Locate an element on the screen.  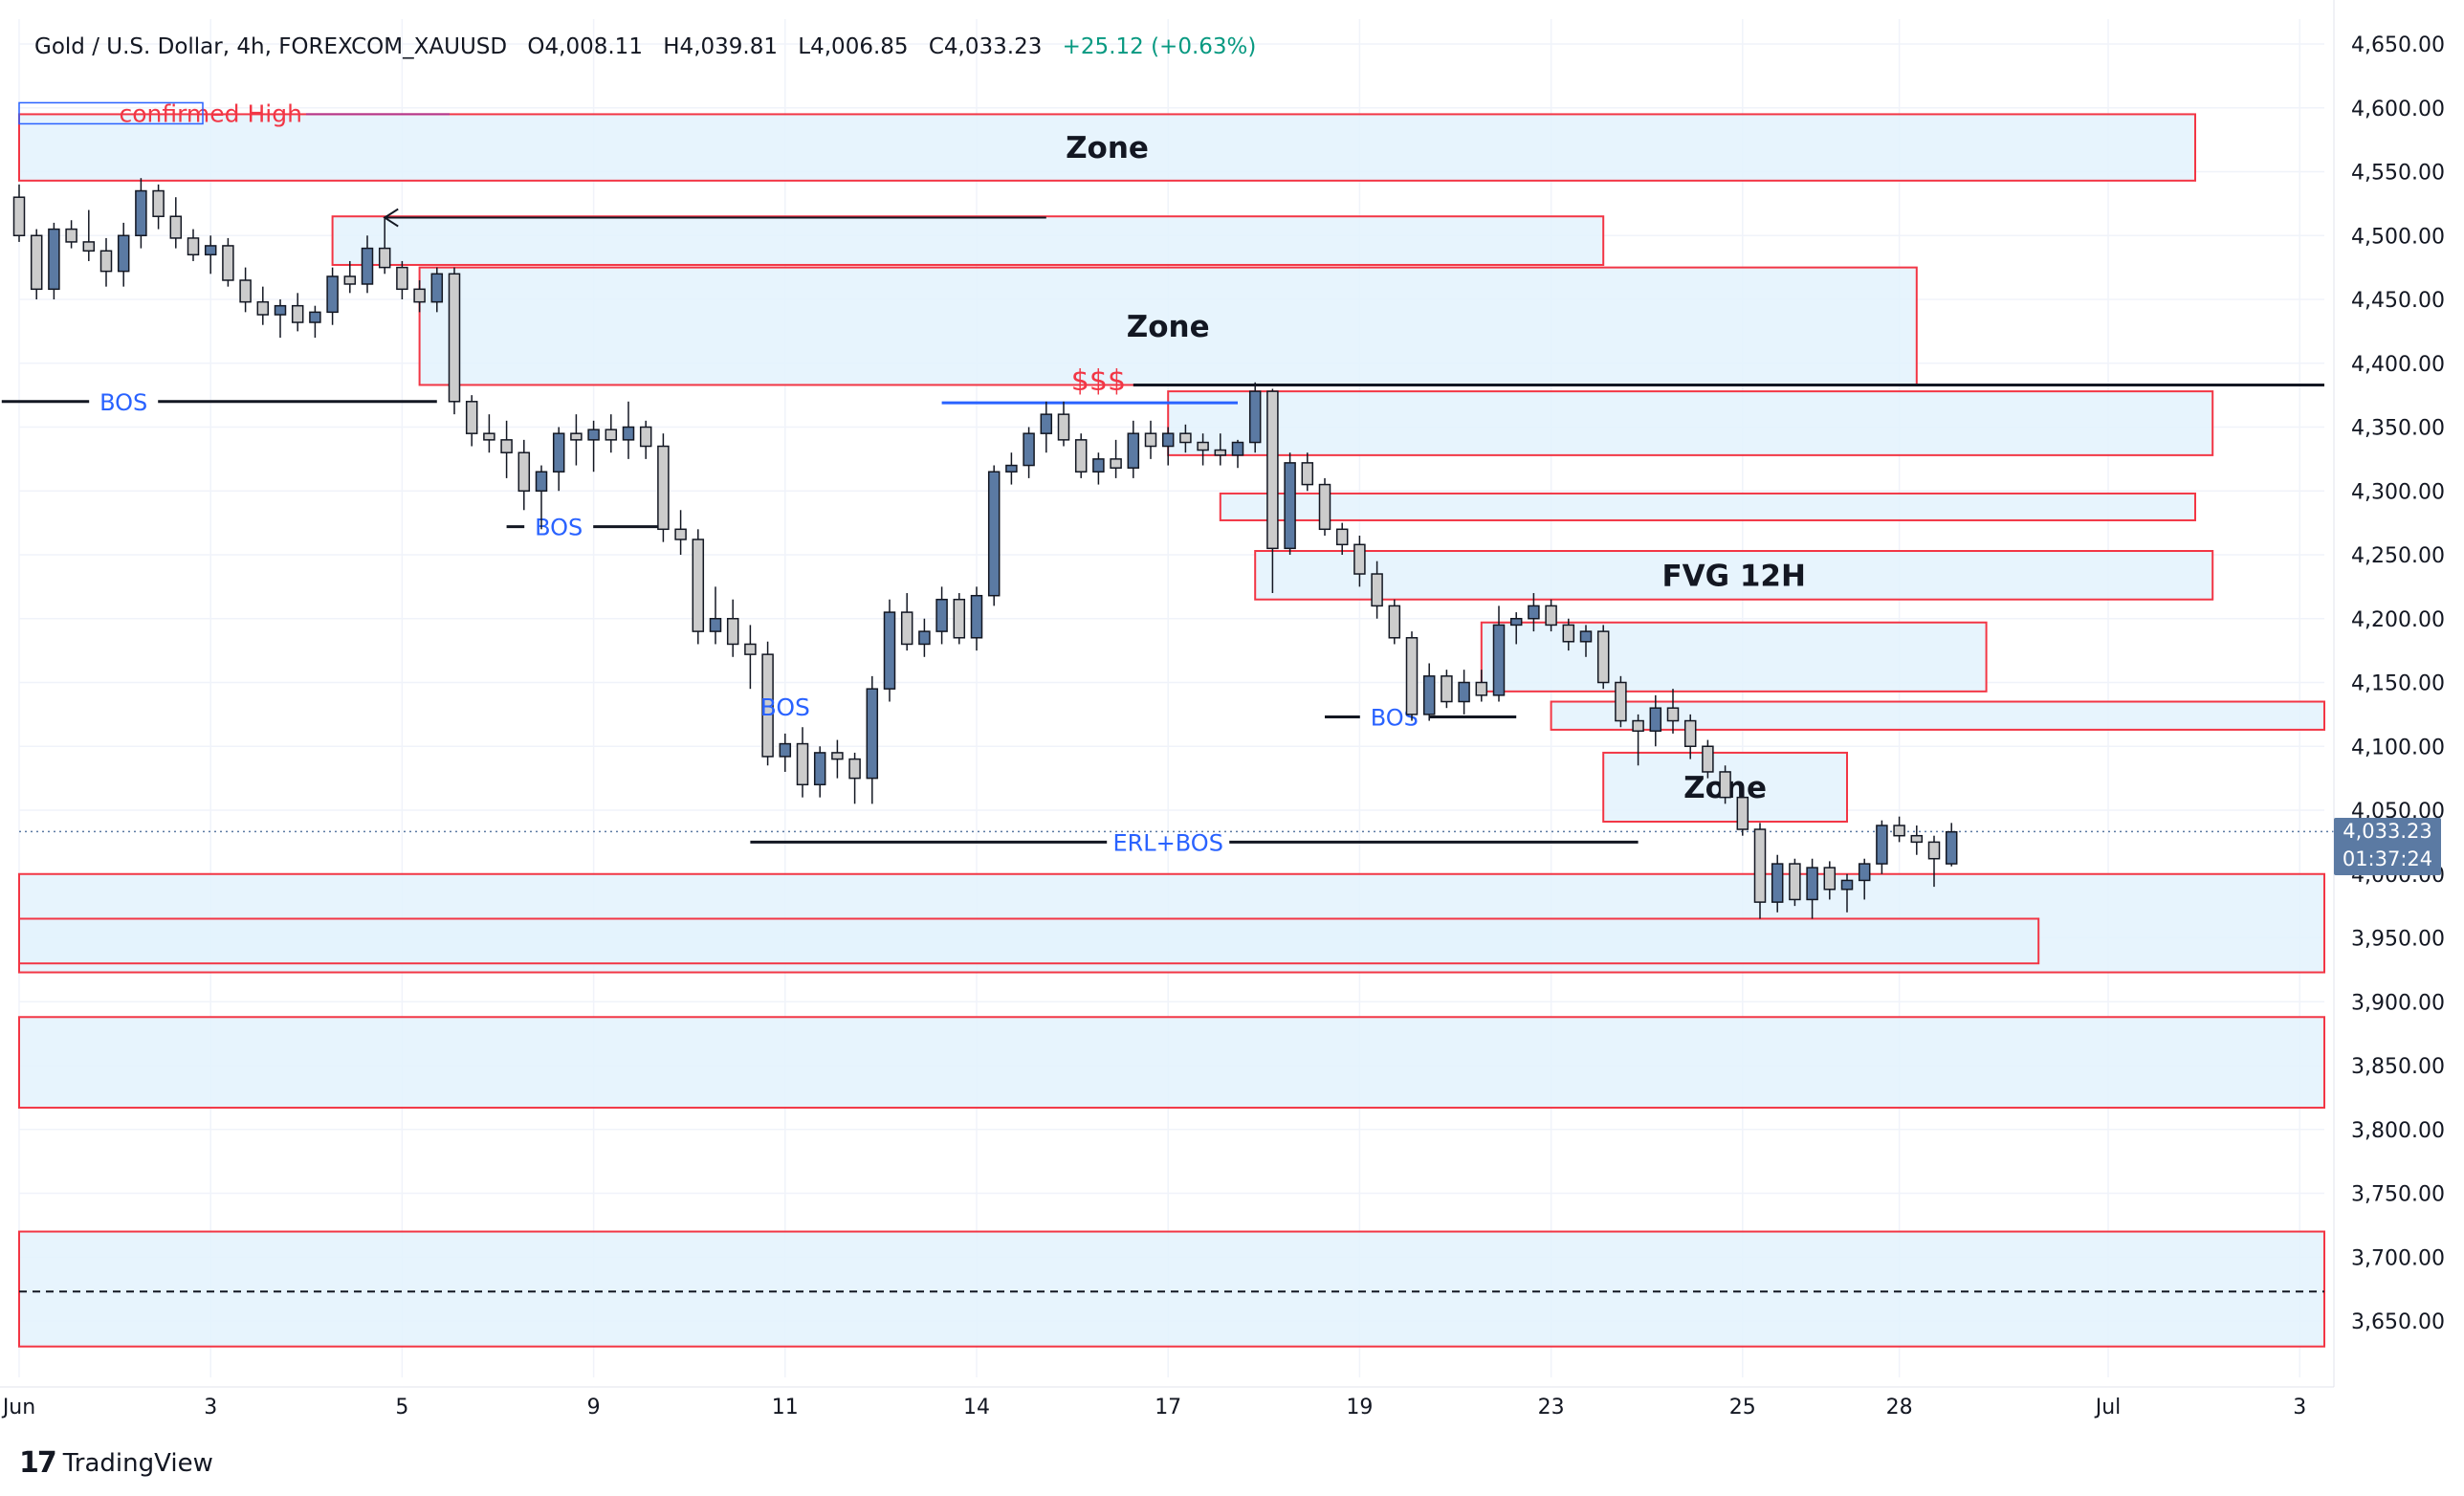
price-tick-label: 3,950.00 is located at coordinates (2398, 940).